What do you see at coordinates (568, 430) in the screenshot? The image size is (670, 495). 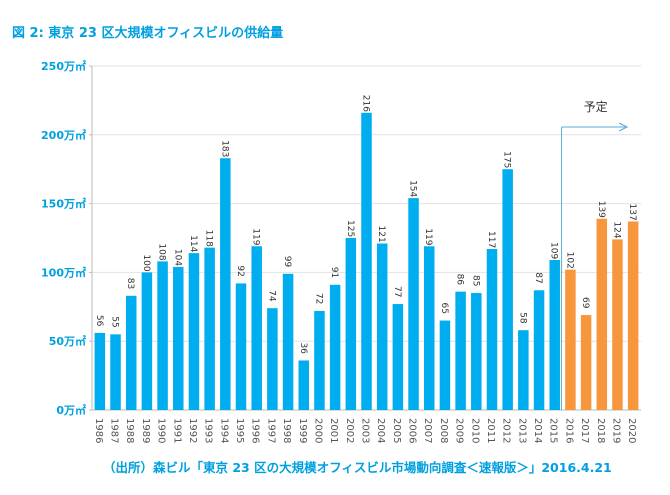 I see `x-tick-label: 2016` at bounding box center [568, 430].